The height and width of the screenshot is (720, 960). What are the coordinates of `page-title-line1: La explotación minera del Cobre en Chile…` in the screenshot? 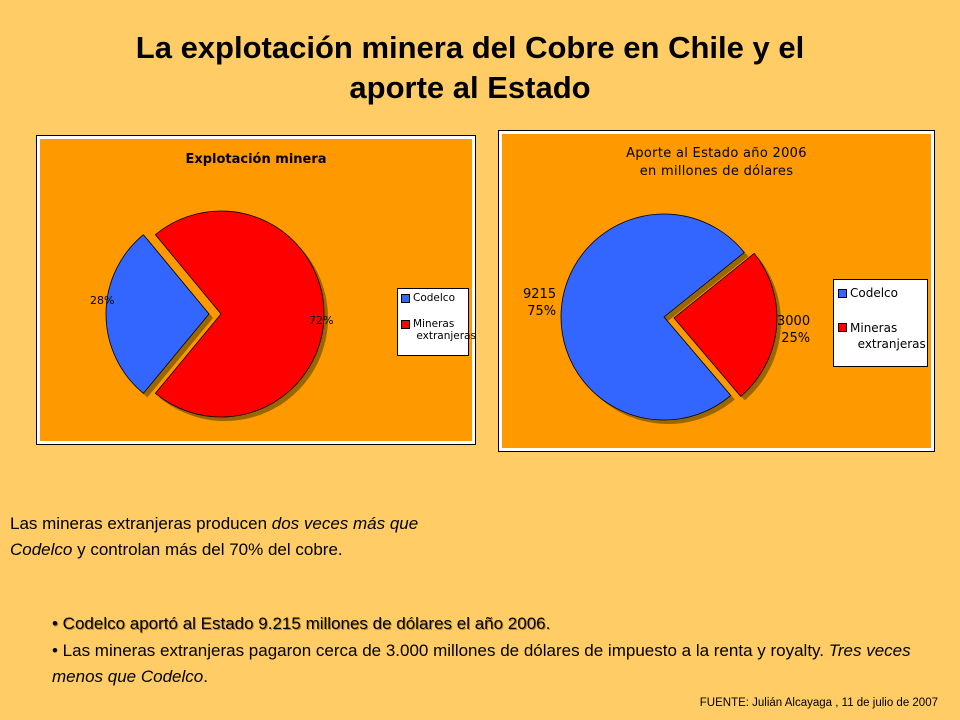 It's located at (470, 47).